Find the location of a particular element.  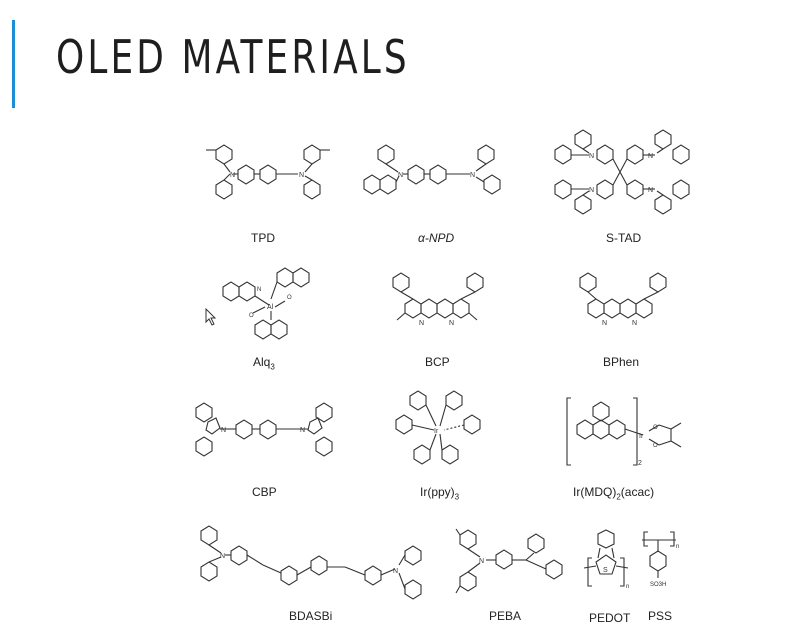

alq3-structure: Al N O O is located at coordinates (270, 310).